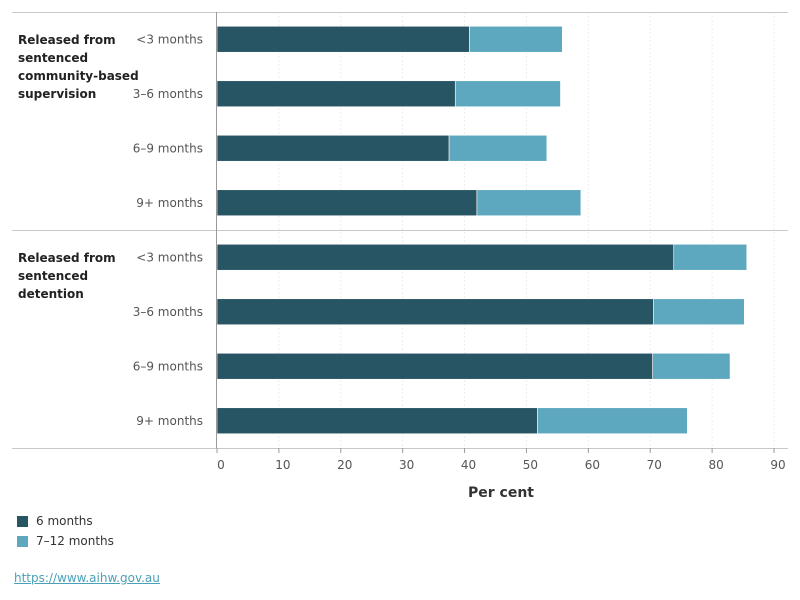 This screenshot has width=800, height=600. Describe the element at coordinates (592, 465) in the screenshot. I see `x-tick-label: 60` at that location.